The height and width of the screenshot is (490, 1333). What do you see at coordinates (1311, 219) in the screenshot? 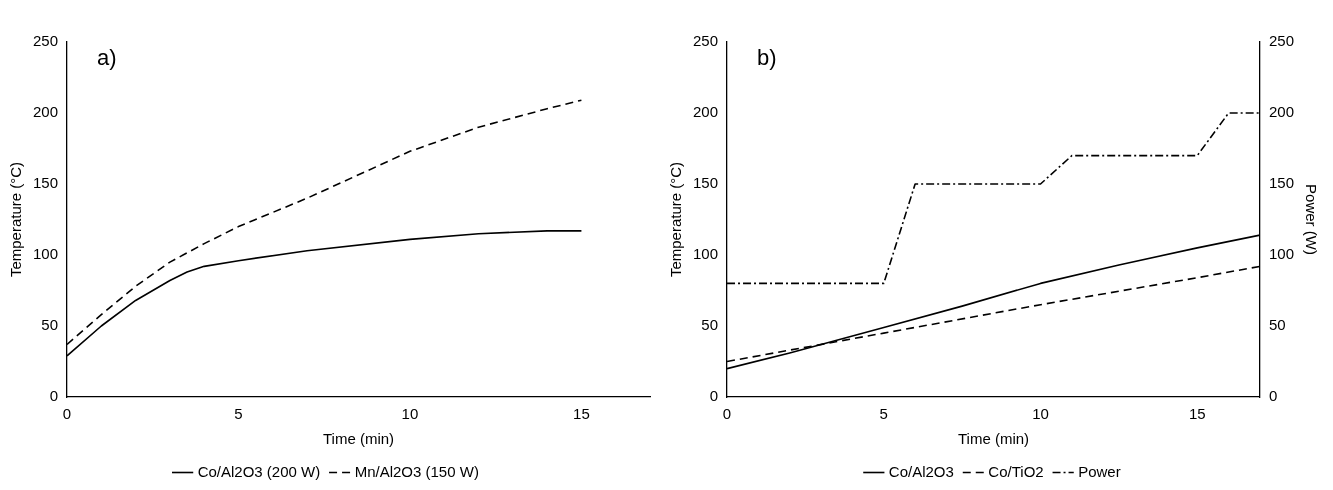
I see `y2-axis-title: Power (W)` at bounding box center [1311, 219].